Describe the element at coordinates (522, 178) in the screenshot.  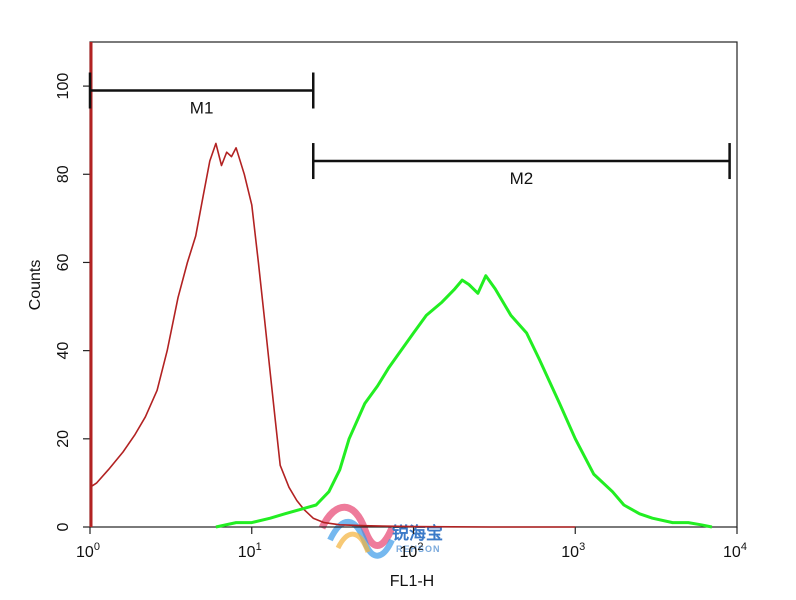
I see `marker-label: M2` at that location.